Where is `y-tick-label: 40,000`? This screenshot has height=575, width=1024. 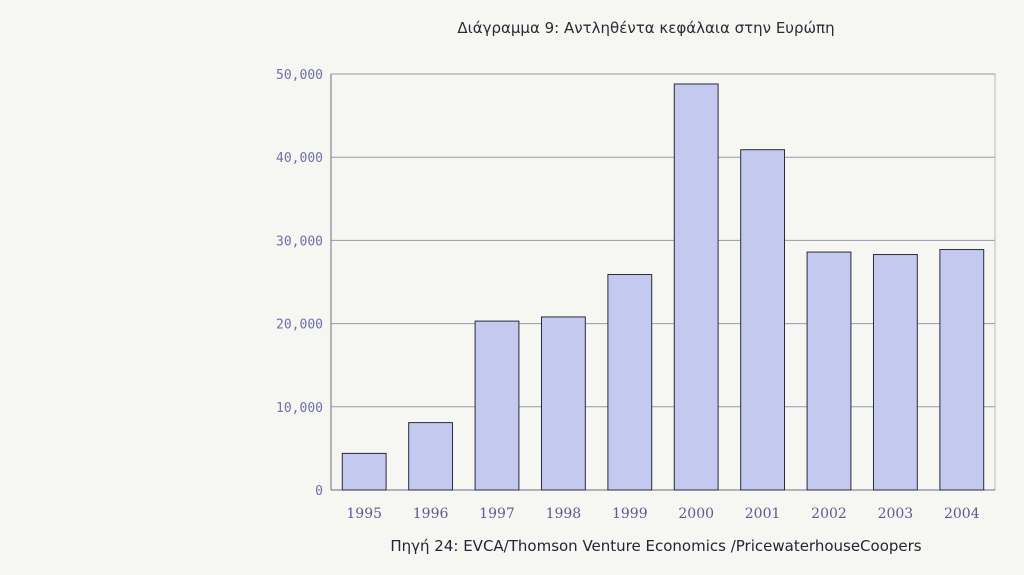
y-tick-label: 40,000 is located at coordinates (299, 158).